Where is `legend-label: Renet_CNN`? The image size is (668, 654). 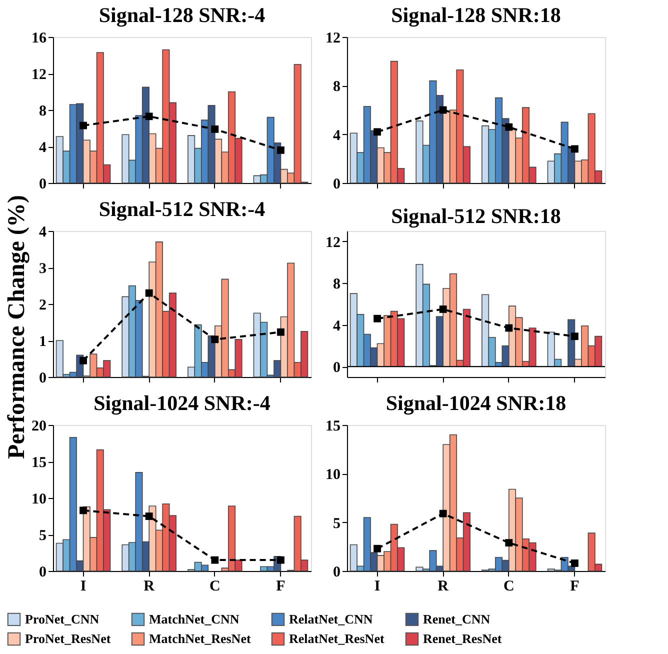 legend-label: Renet_CNN is located at coordinates (457, 618).